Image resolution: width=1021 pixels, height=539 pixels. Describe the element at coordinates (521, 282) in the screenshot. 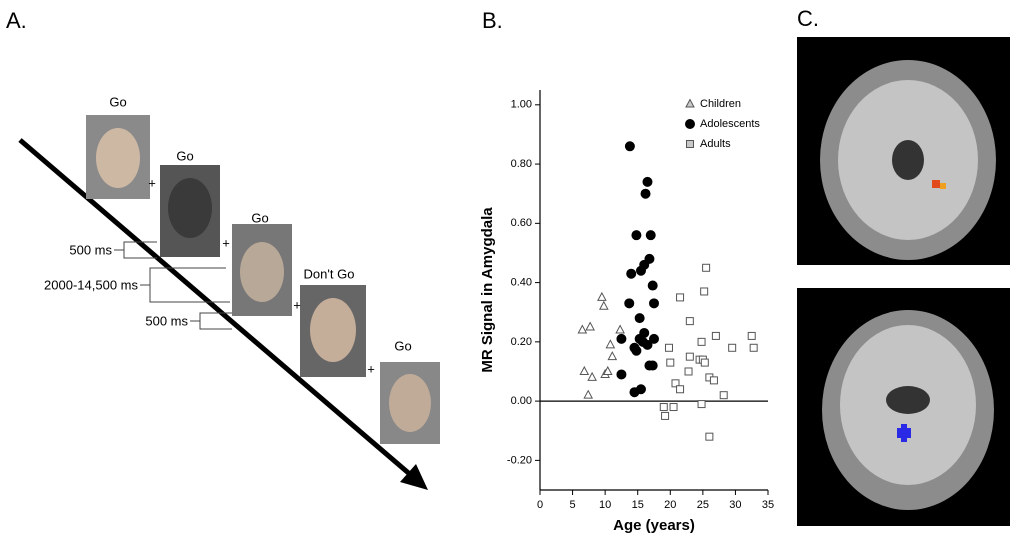

I see `y-tick-label: 0.40` at that location.